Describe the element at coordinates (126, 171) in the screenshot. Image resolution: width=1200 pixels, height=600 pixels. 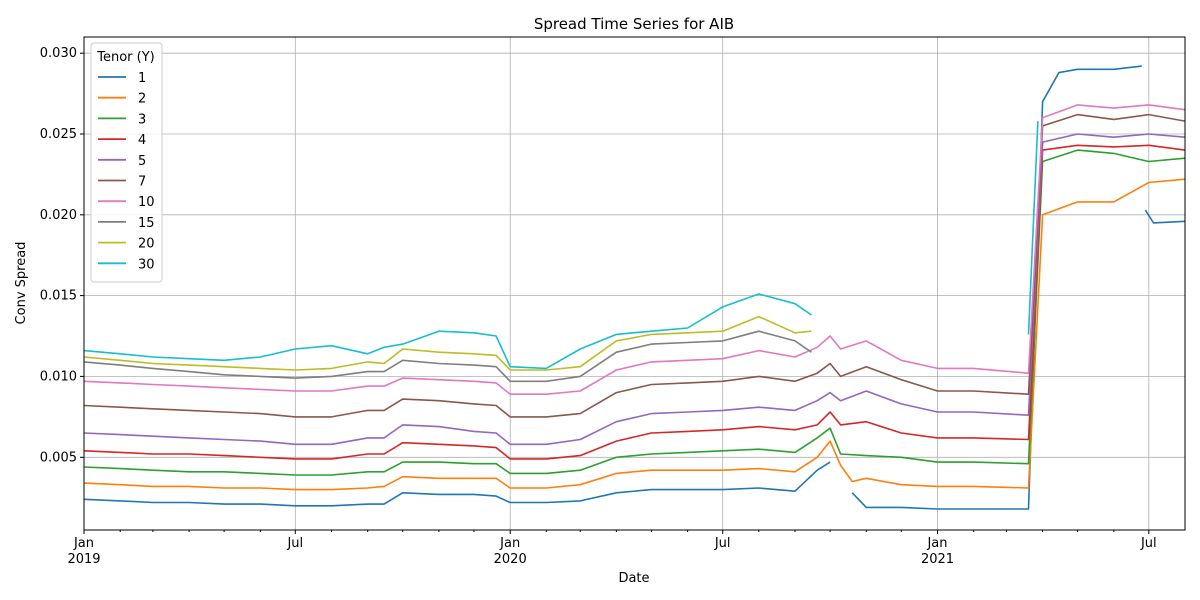
I see `legend-items: 1 2 3 4 5 7 10 15 20 30` at that location.